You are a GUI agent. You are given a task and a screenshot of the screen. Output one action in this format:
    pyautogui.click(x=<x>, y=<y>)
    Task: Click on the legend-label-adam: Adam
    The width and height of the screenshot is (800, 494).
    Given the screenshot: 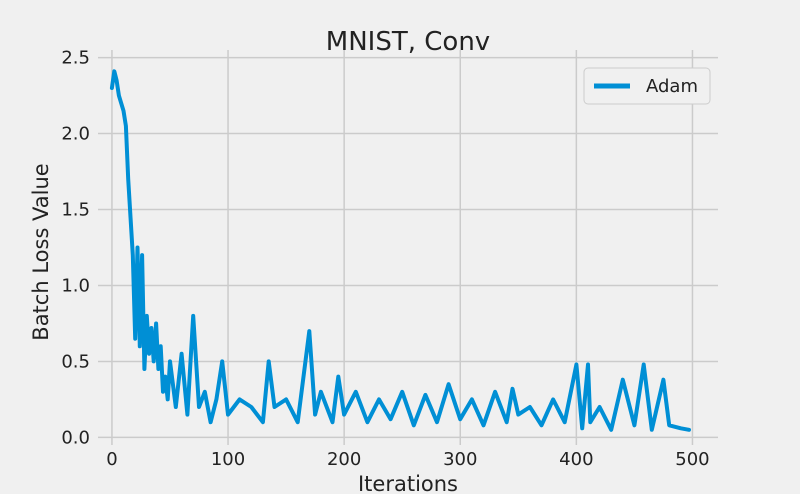 What is the action you would take?
    pyautogui.click(x=672, y=86)
    